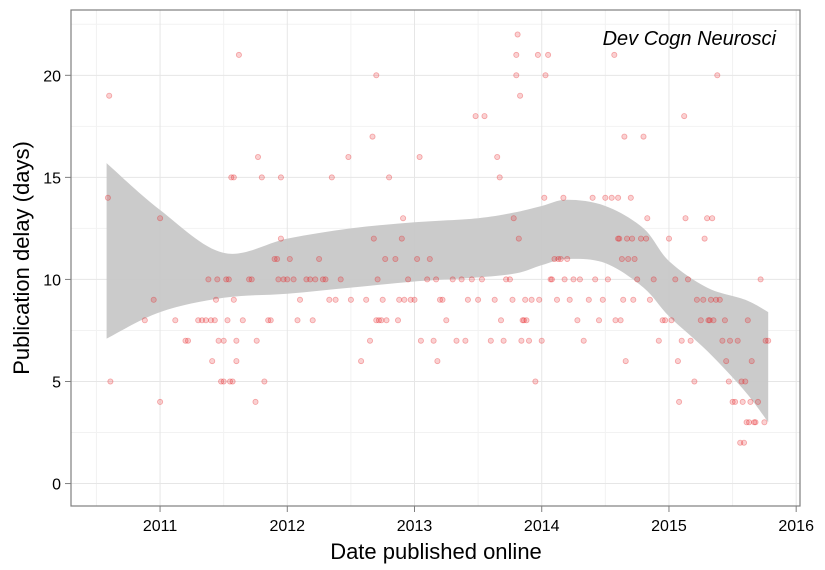 This screenshot has width=825, height=570. I want to click on y-tick-label: 10, so click(52, 280).